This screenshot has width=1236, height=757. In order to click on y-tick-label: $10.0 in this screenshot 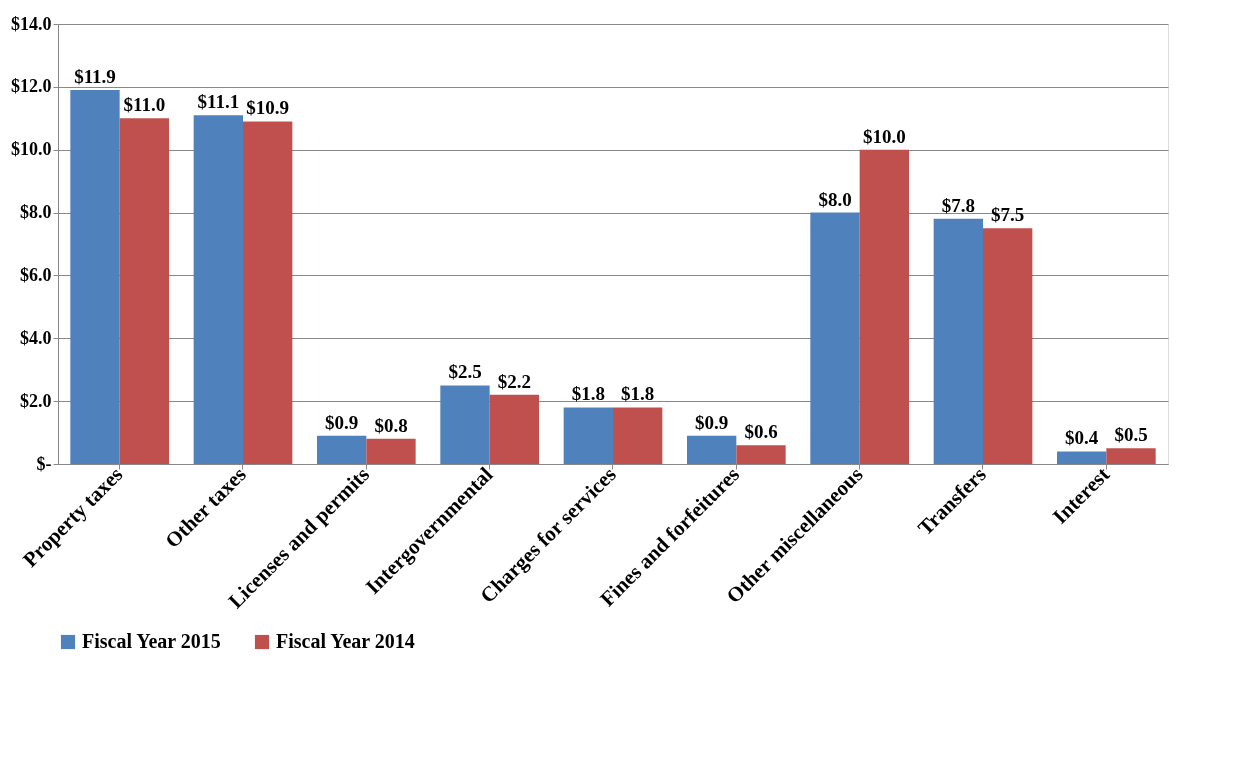, I will do `click(31, 149)`.